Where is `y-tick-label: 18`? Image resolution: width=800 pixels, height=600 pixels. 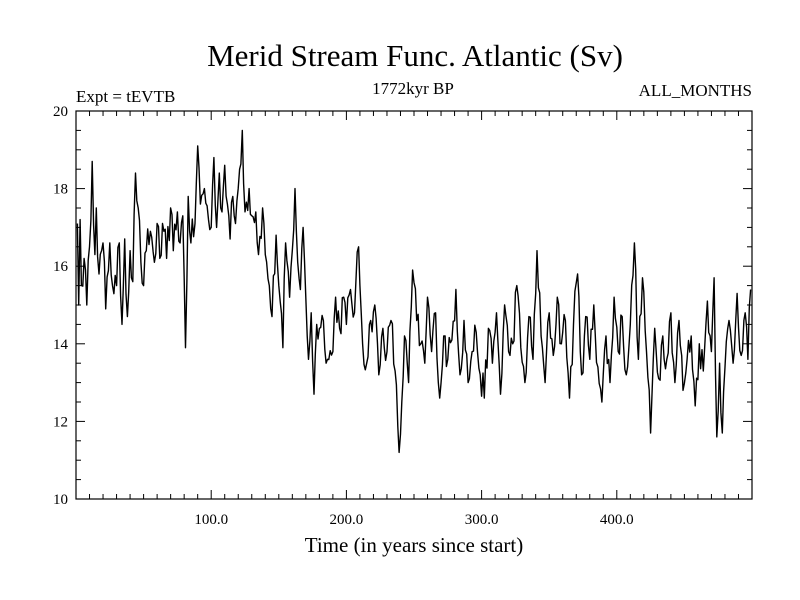
y-tick-label: 18 is located at coordinates (60, 190).